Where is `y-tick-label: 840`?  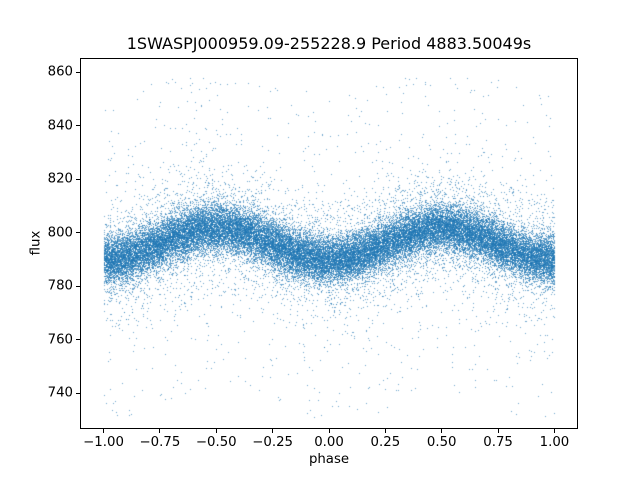 y-tick-label: 840 is located at coordinates (60, 126).